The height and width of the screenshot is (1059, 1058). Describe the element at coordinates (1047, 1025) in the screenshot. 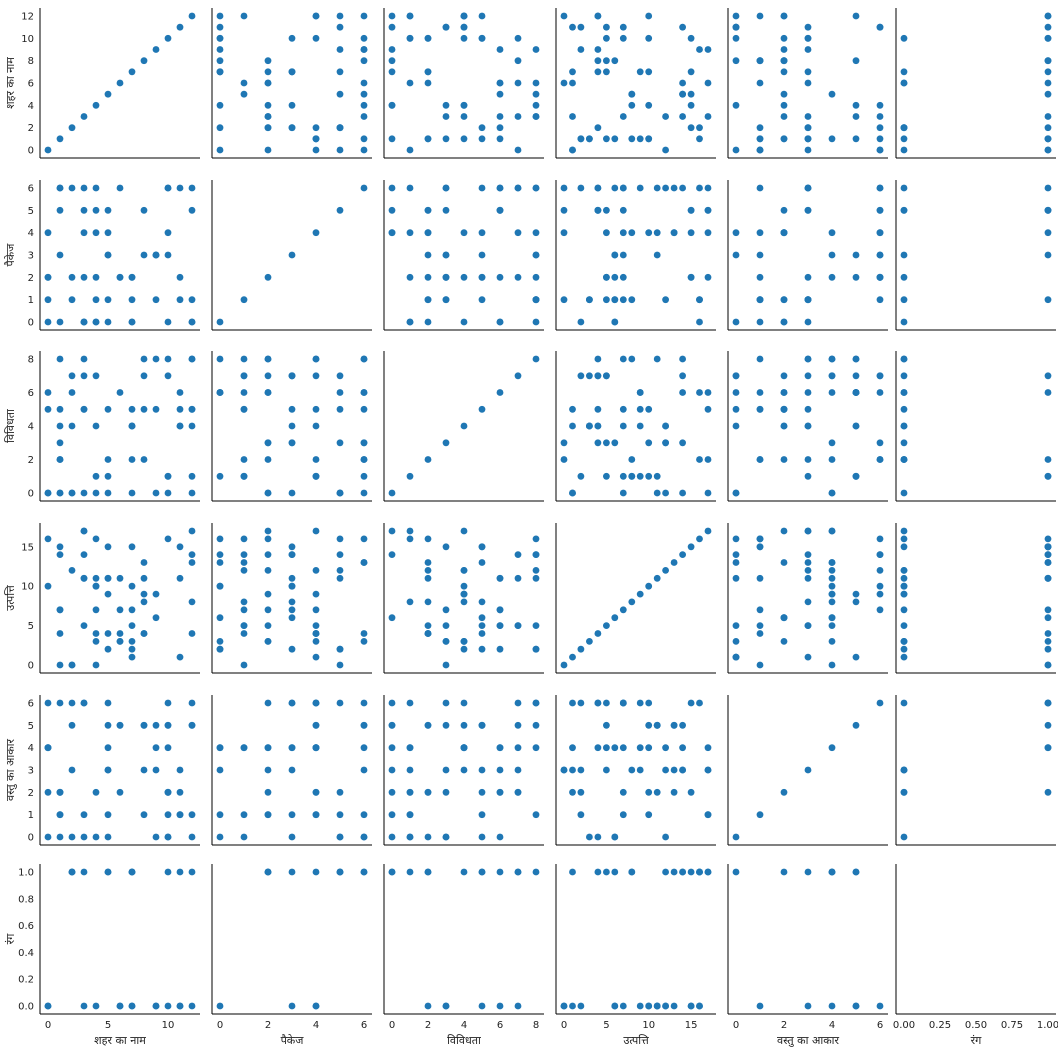

I see `x-tick-label: 1.00` at that location.